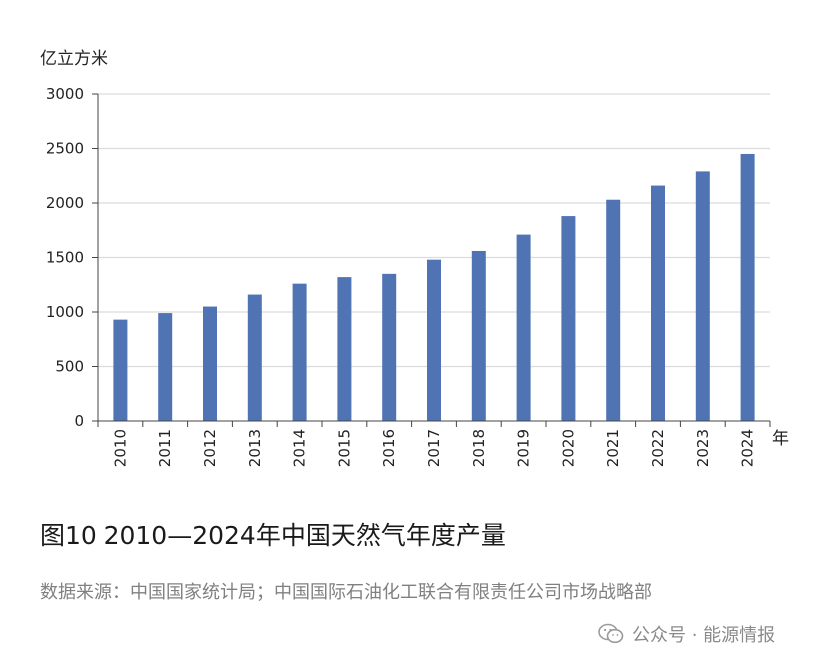 This screenshot has width=831, height=665. Describe the element at coordinates (434, 448) in the screenshot. I see `x-tick-label: 2017` at that location.